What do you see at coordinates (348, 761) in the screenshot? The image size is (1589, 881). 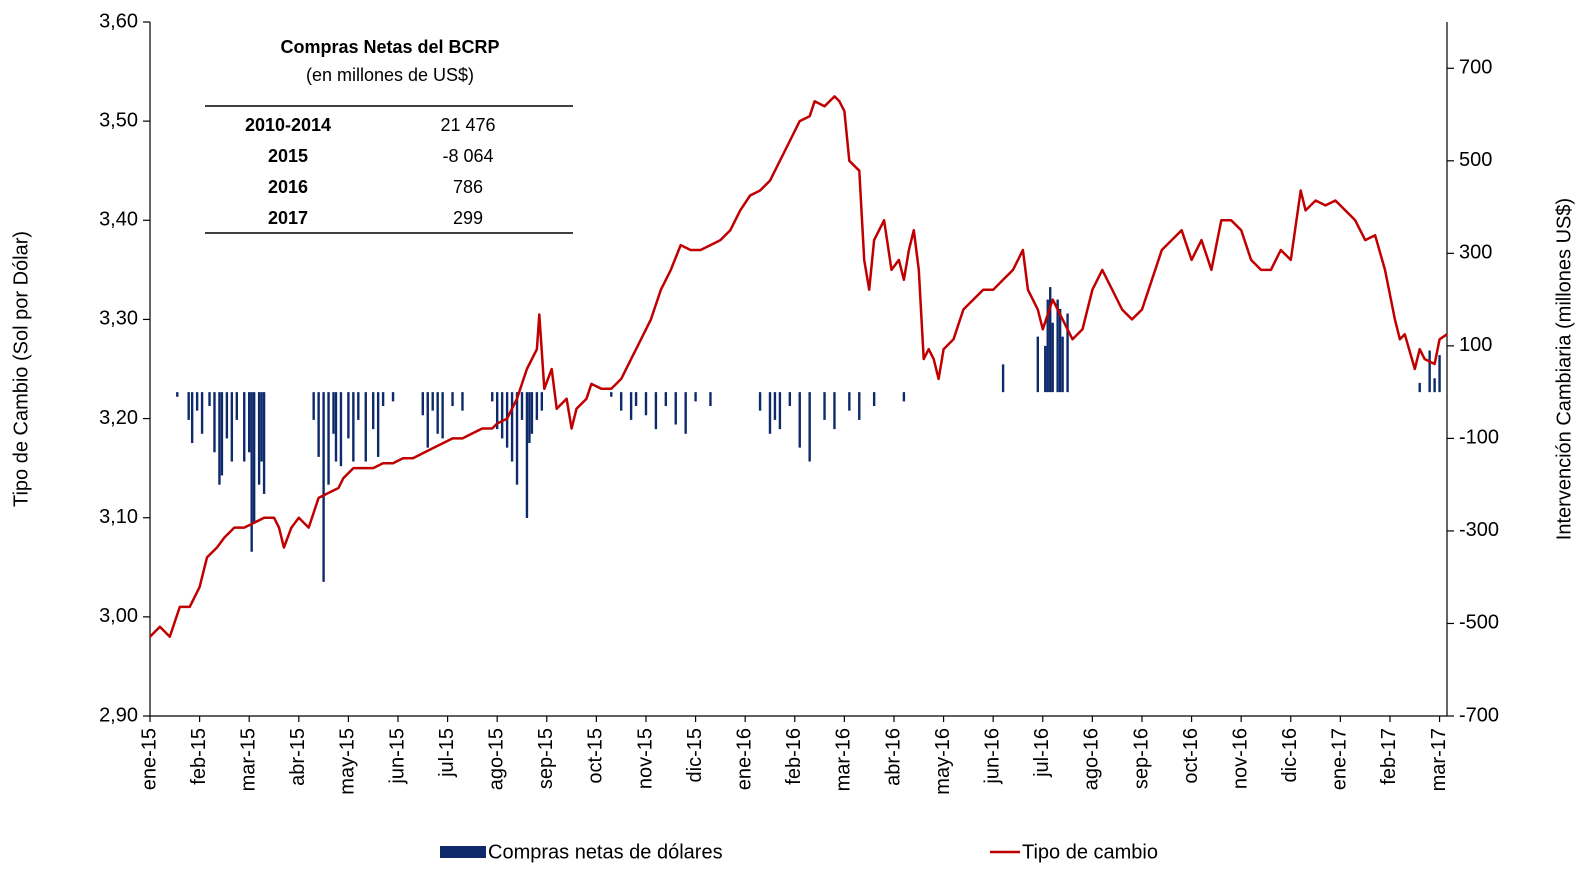 I see `x-tick-label: may-15` at bounding box center [348, 761].